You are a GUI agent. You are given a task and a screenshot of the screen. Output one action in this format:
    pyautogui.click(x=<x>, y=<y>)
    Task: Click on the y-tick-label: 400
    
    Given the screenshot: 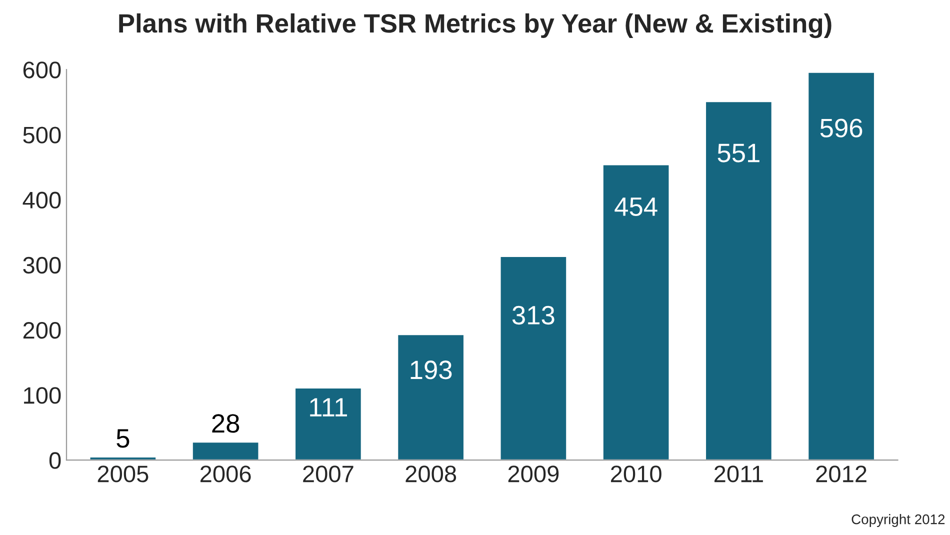 What is the action you would take?
    pyautogui.click(x=41, y=200)
    